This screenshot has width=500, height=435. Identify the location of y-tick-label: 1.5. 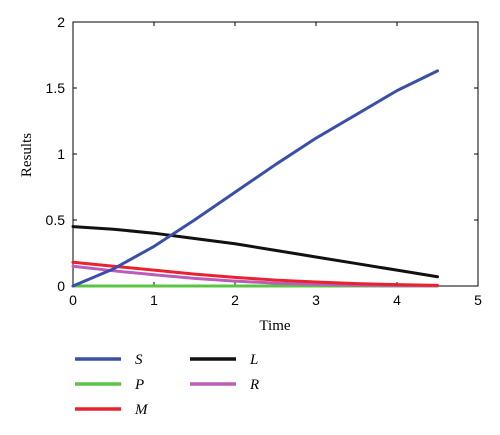
(56, 88).